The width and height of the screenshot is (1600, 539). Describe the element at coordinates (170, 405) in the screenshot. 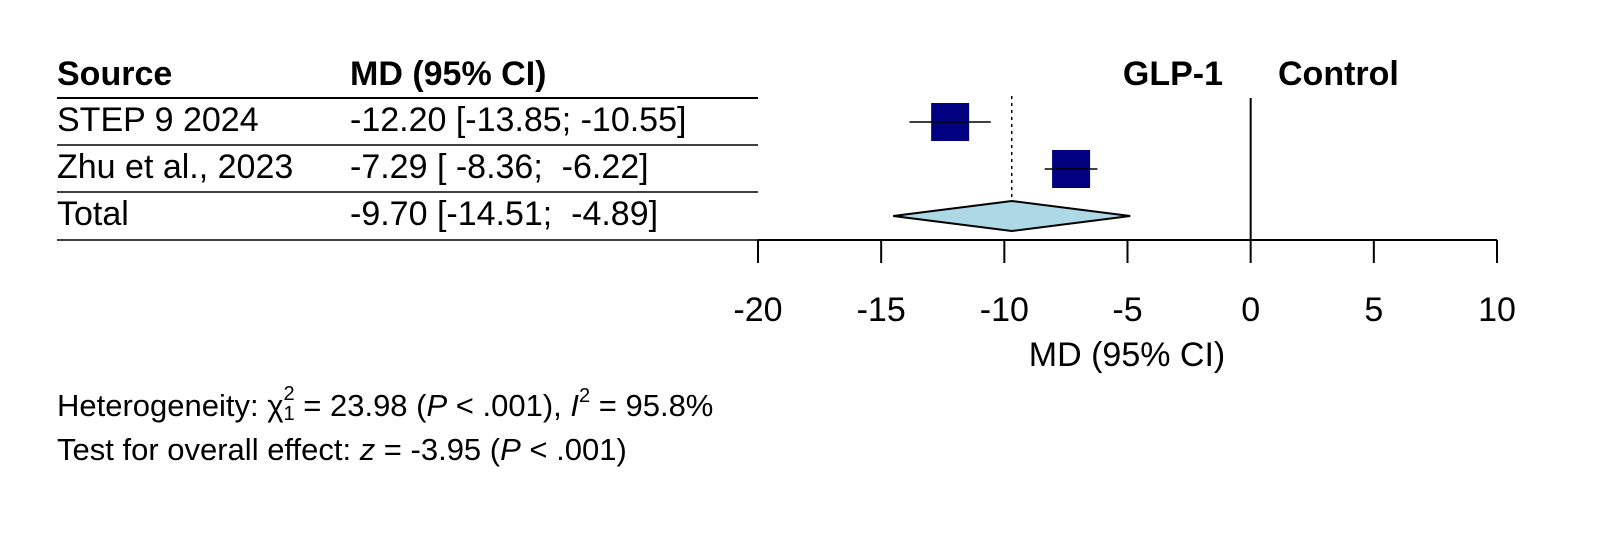

I see `text: Heterogeneity: χ` at that location.